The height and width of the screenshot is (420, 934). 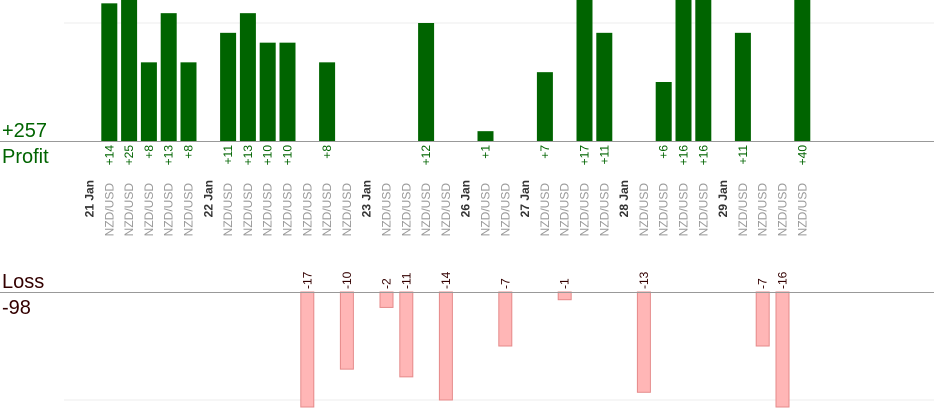 What do you see at coordinates (347, 280) in the screenshot?
I see `loss-value-label: -10` at bounding box center [347, 280].